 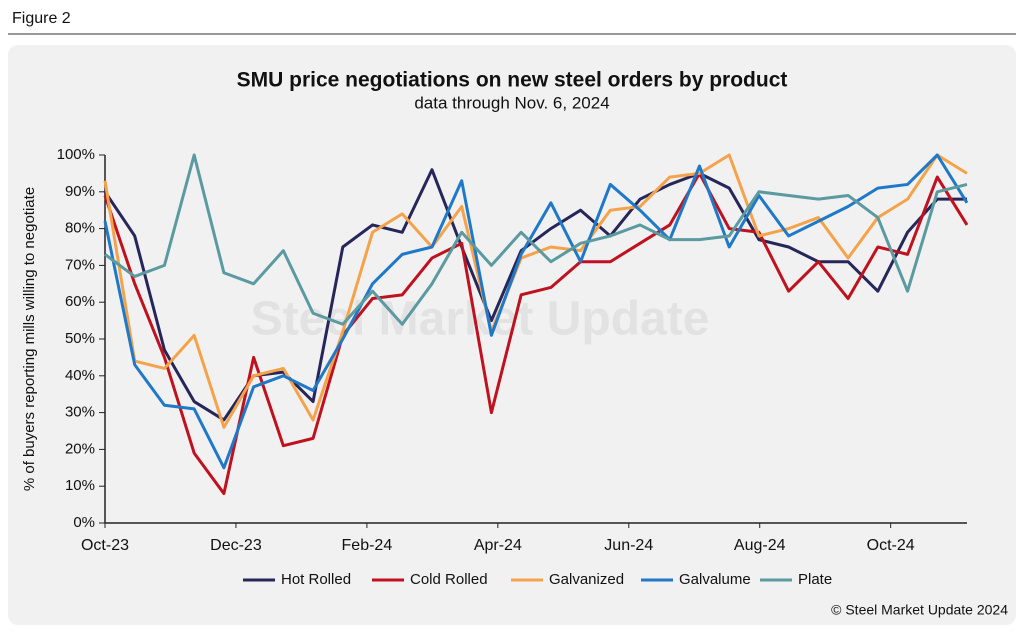 I want to click on y-tick-label: 10%, so click(x=80, y=485).